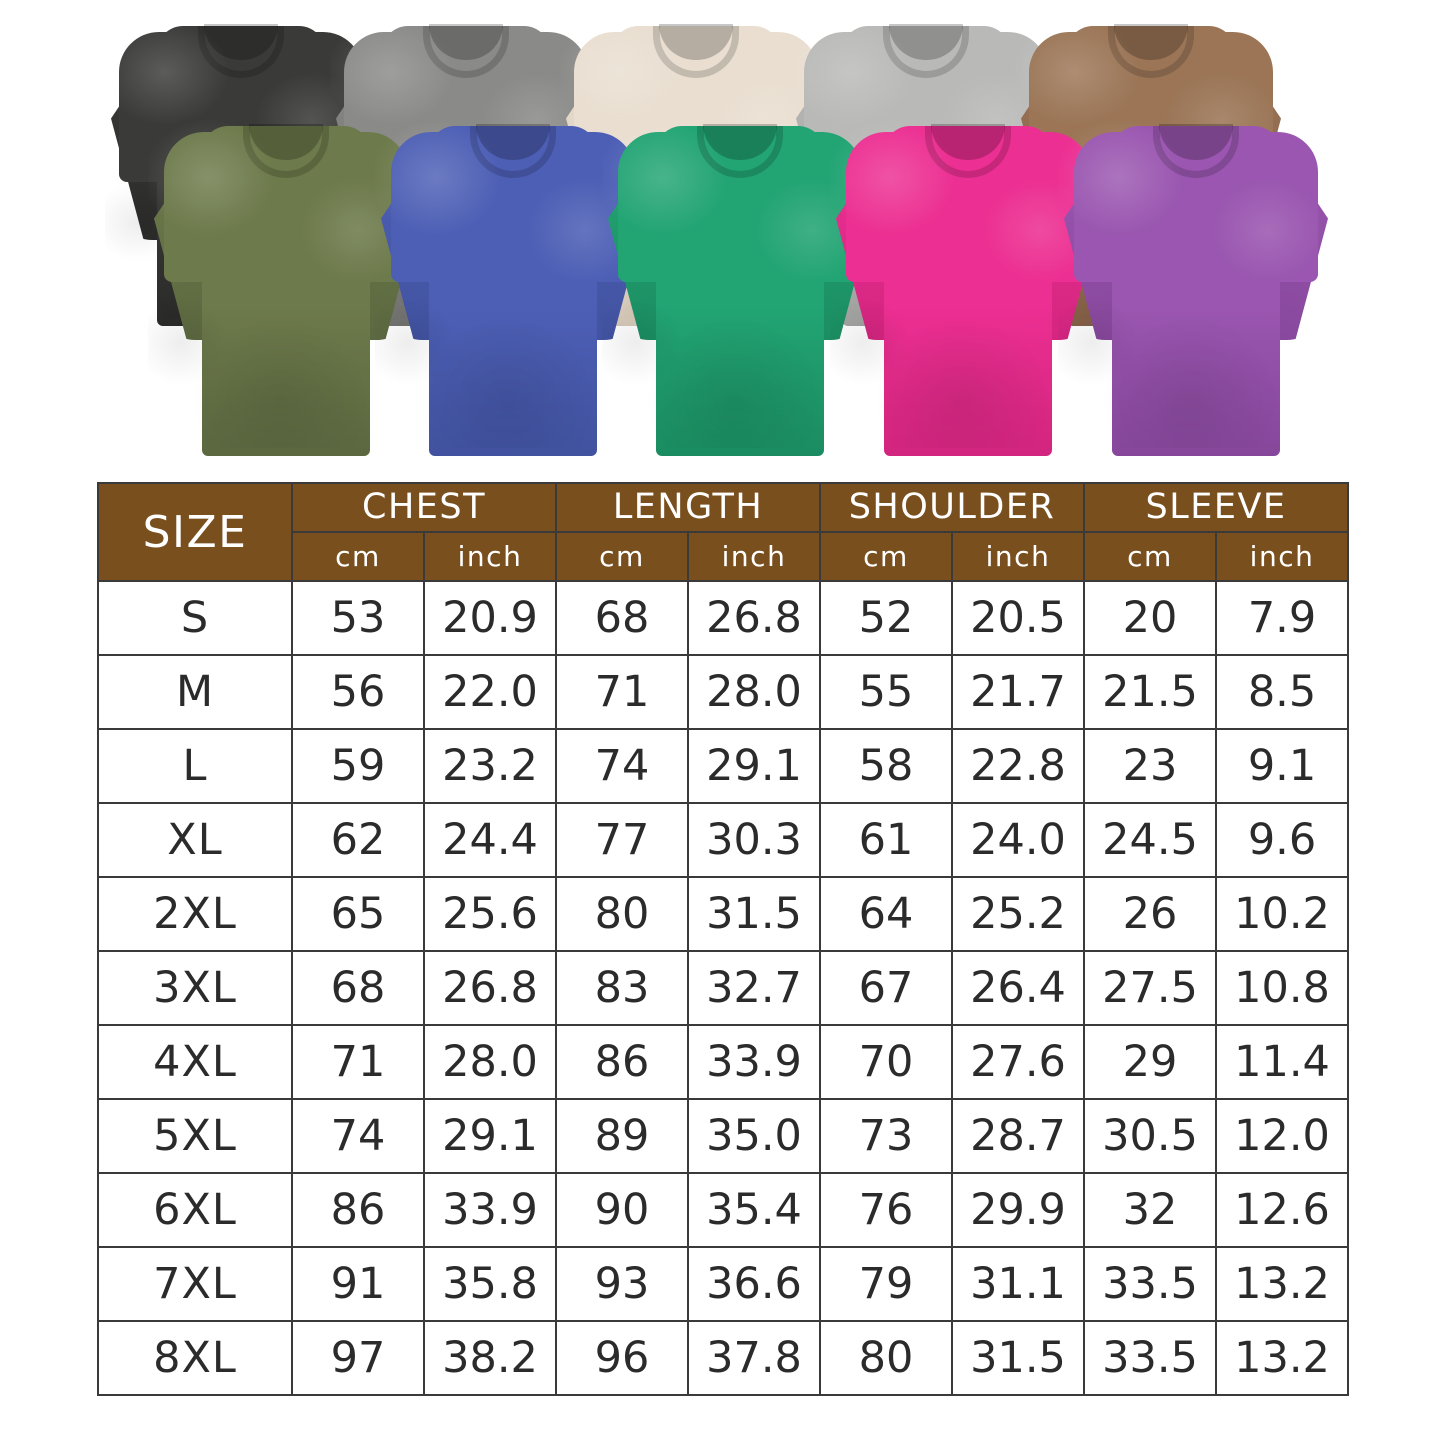 The height and width of the screenshot is (1445, 1445). I want to click on cell-chest-cm: 74, so click(358, 1136).